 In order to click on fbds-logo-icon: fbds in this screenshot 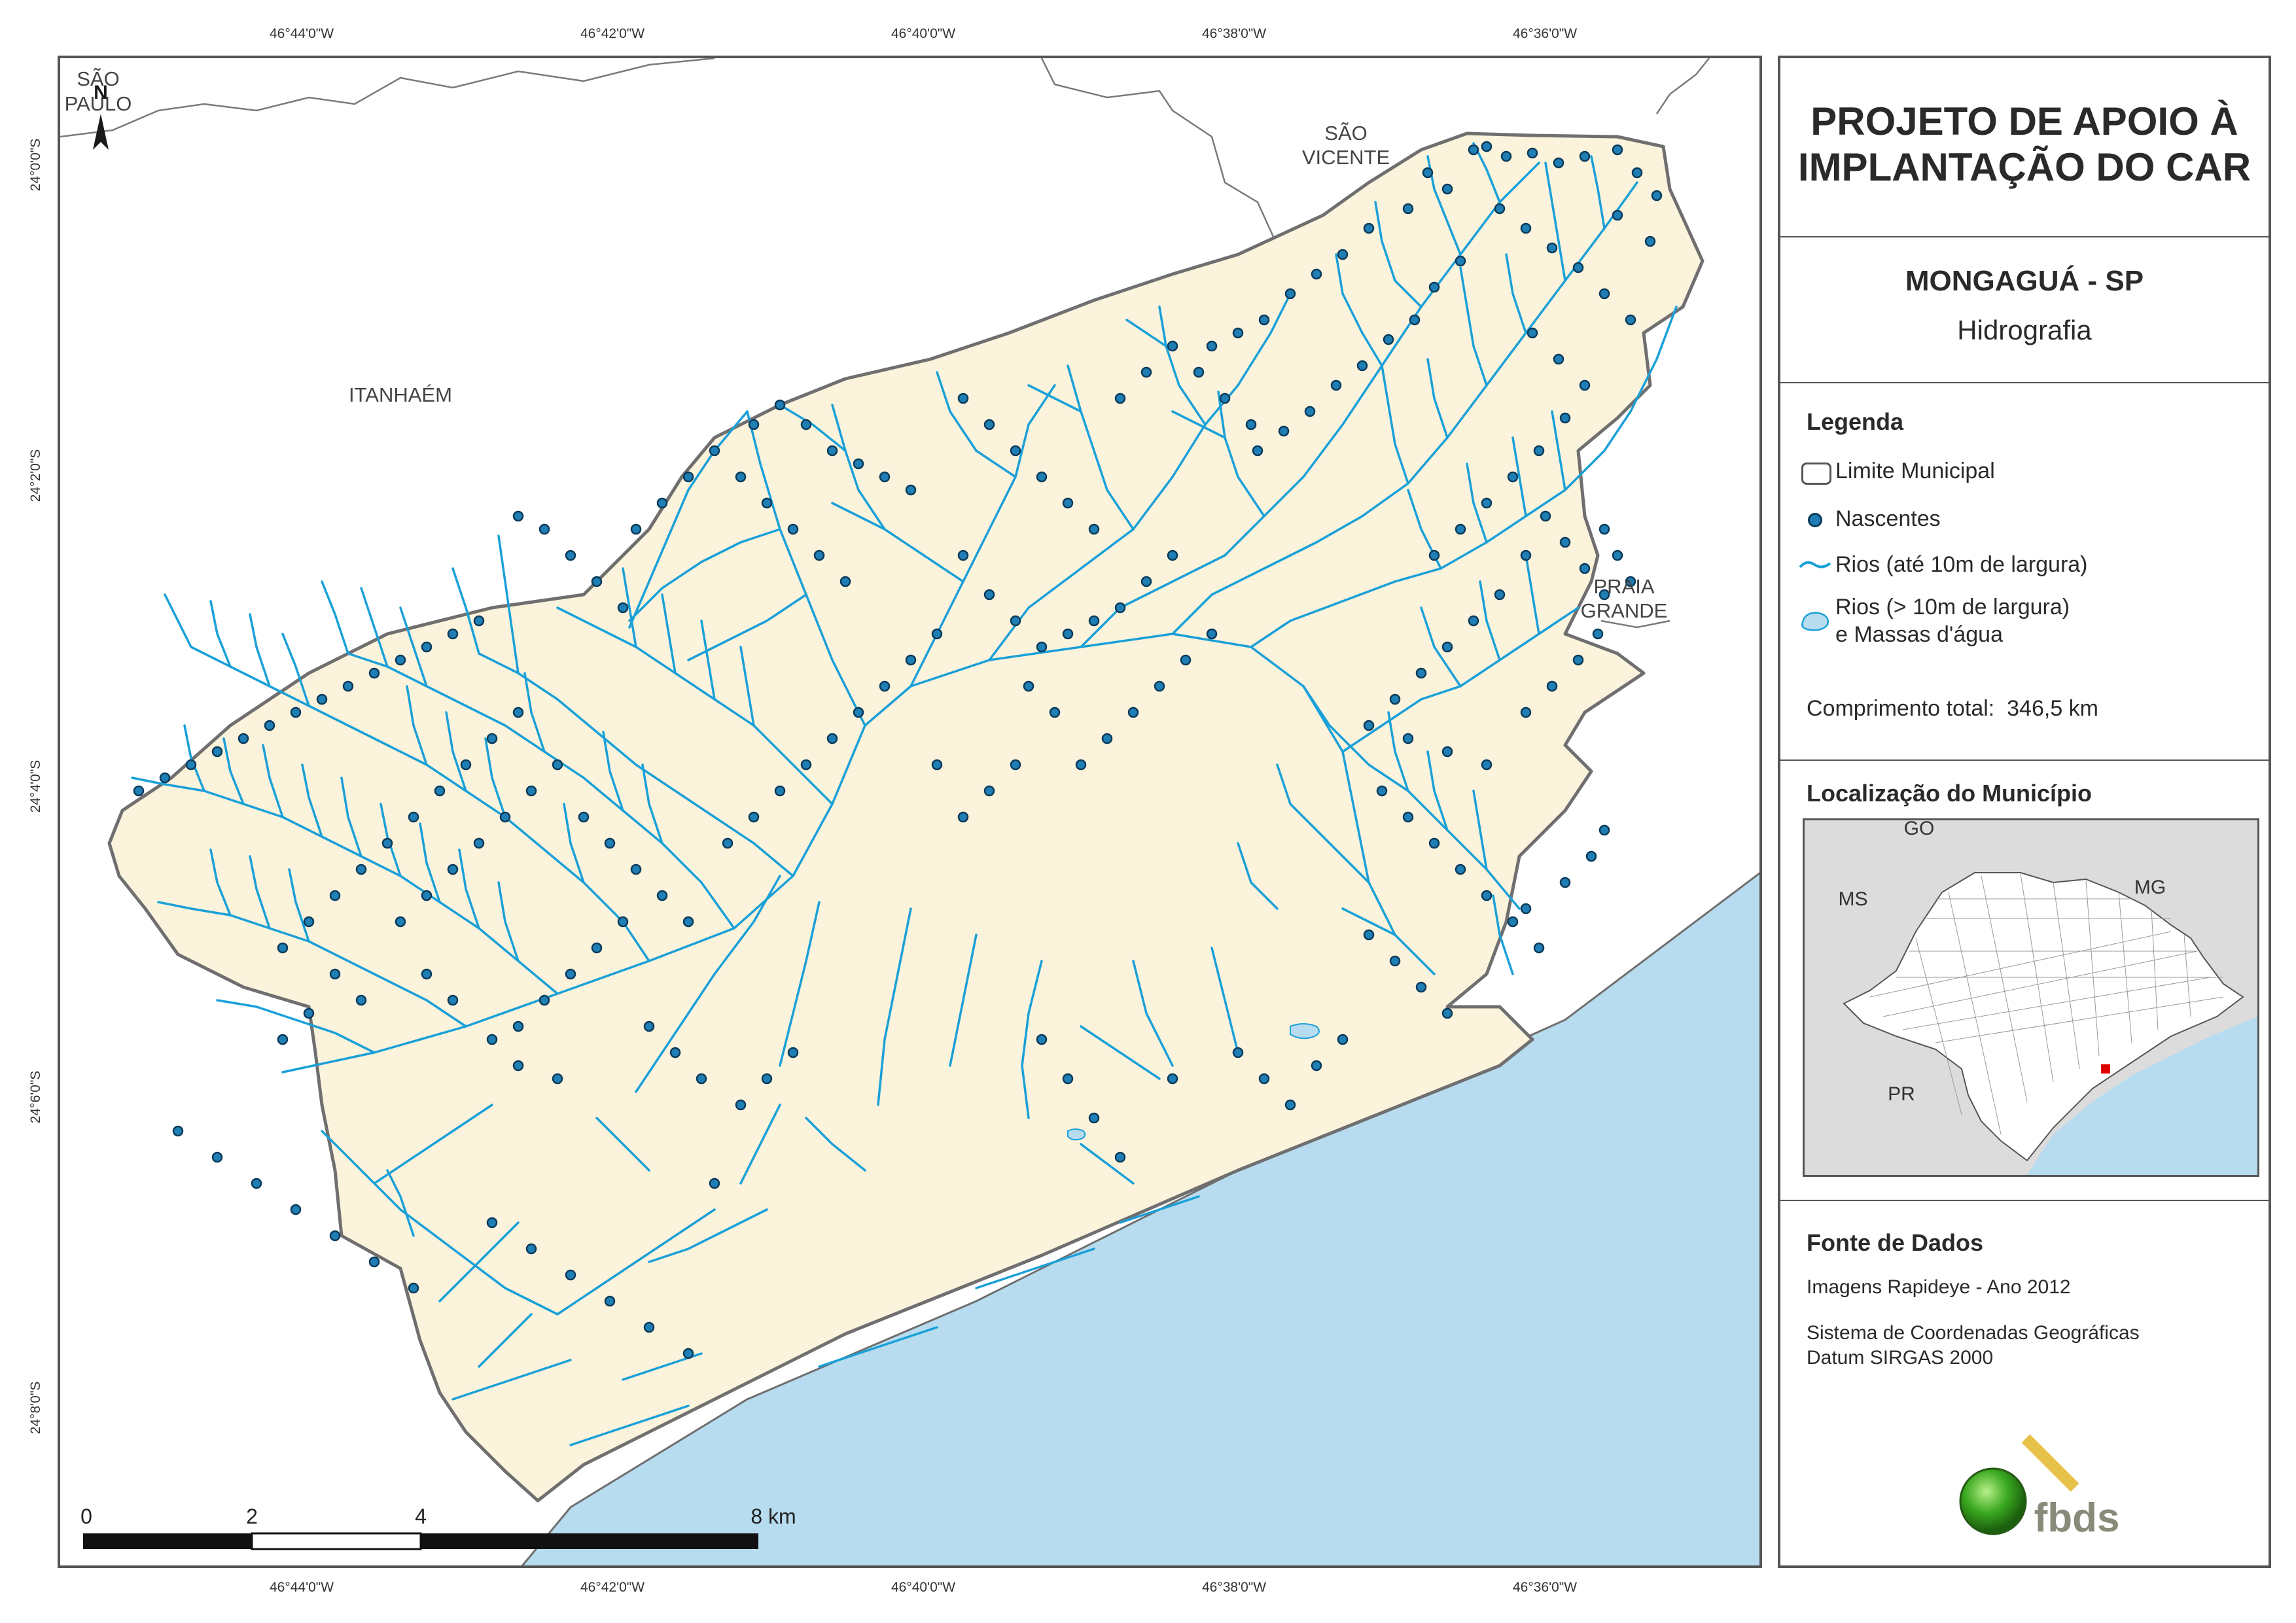, I will do `click(2039, 1488)`.